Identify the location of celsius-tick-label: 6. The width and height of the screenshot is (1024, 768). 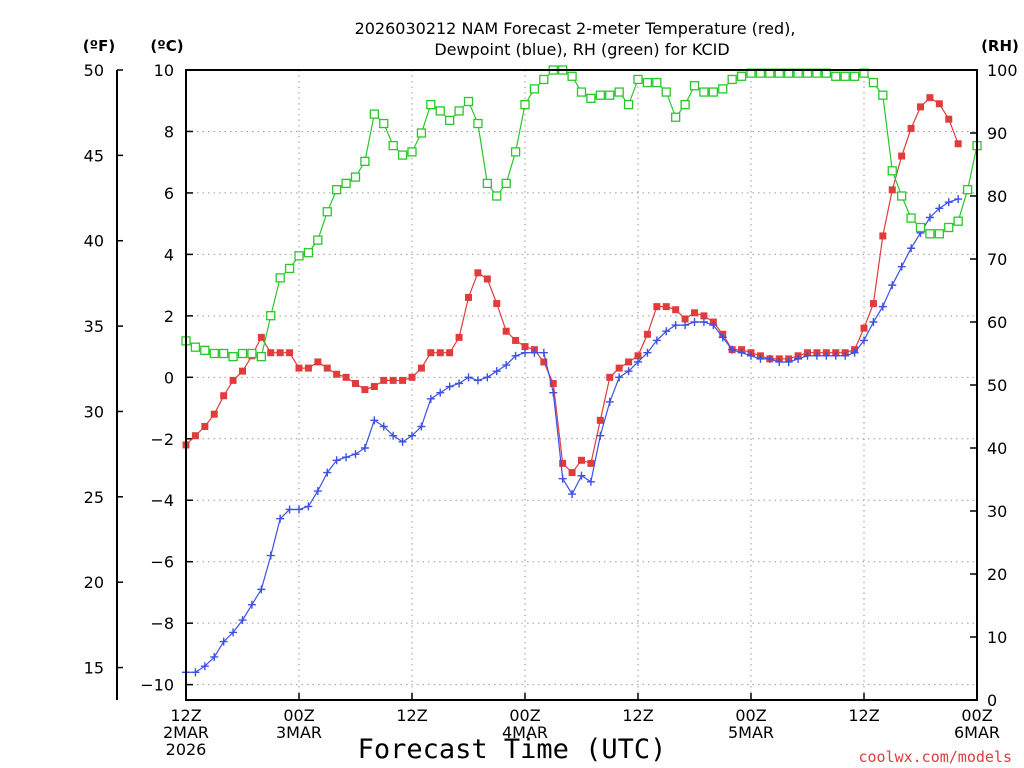
(169, 193).